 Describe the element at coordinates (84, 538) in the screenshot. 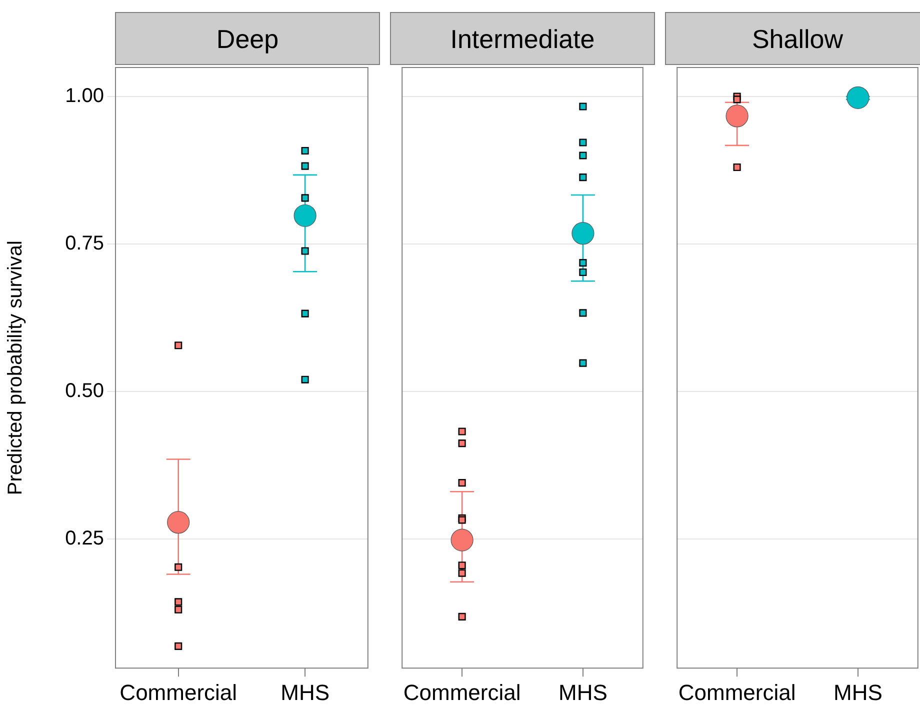

I see `y-tick-label: 0.25` at that location.